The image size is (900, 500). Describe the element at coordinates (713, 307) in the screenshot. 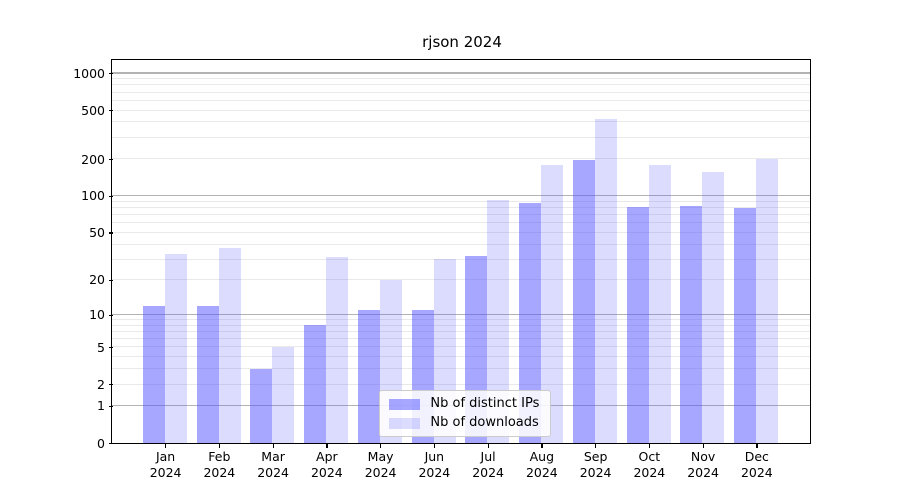

I see `bar-downloads-nov` at that location.